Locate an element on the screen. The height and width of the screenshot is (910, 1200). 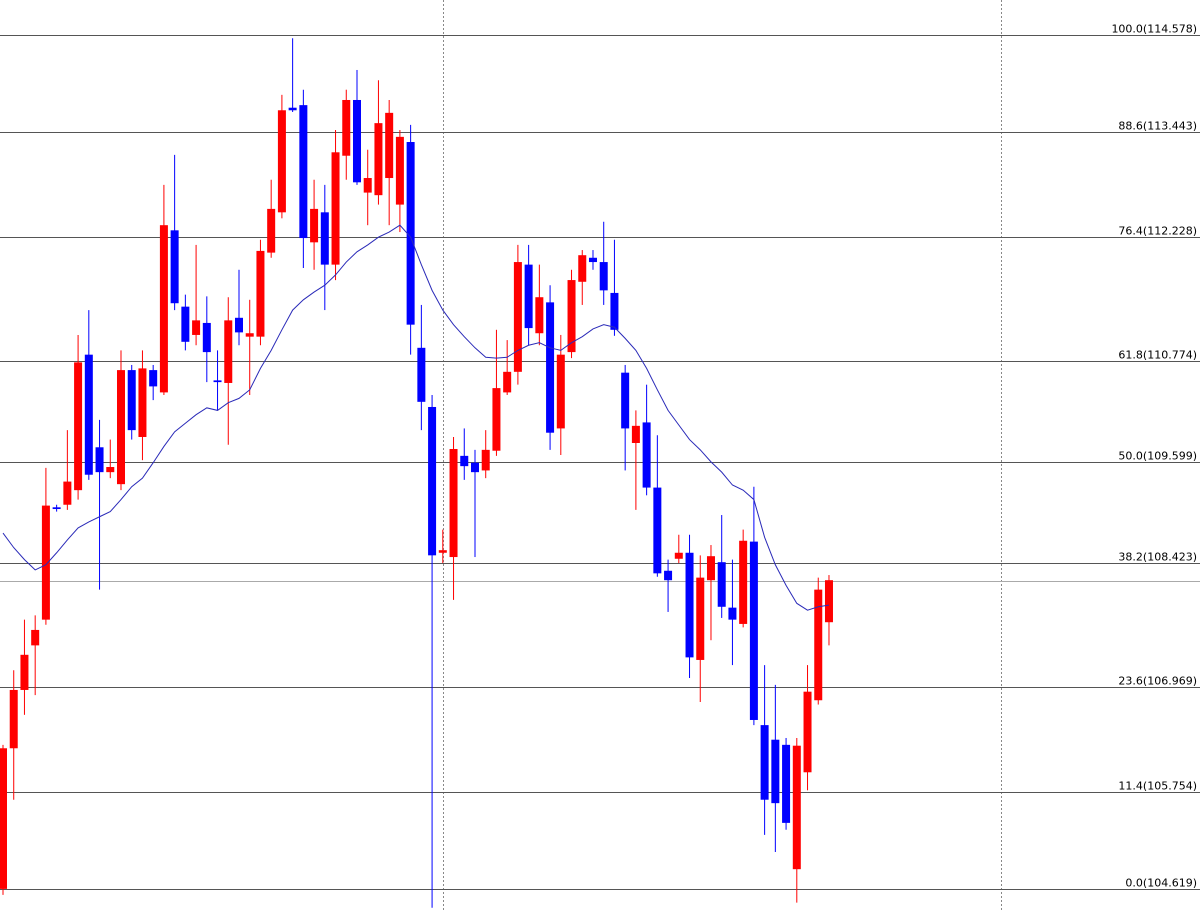
fib-level-label: 38.2(108.423) is located at coordinates (1157, 557).